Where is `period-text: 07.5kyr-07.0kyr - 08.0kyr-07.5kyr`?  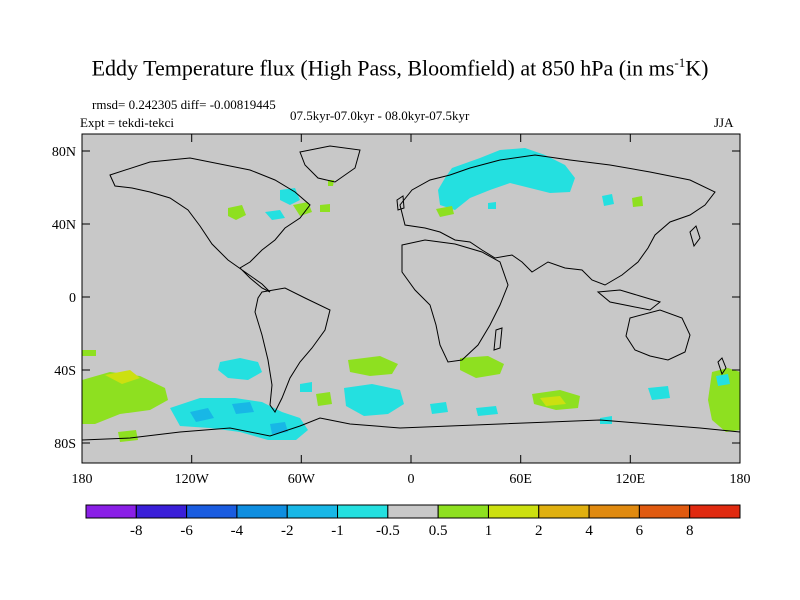 period-text: 07.5kyr-07.0kyr - 08.0kyr-07.5kyr is located at coordinates (380, 115).